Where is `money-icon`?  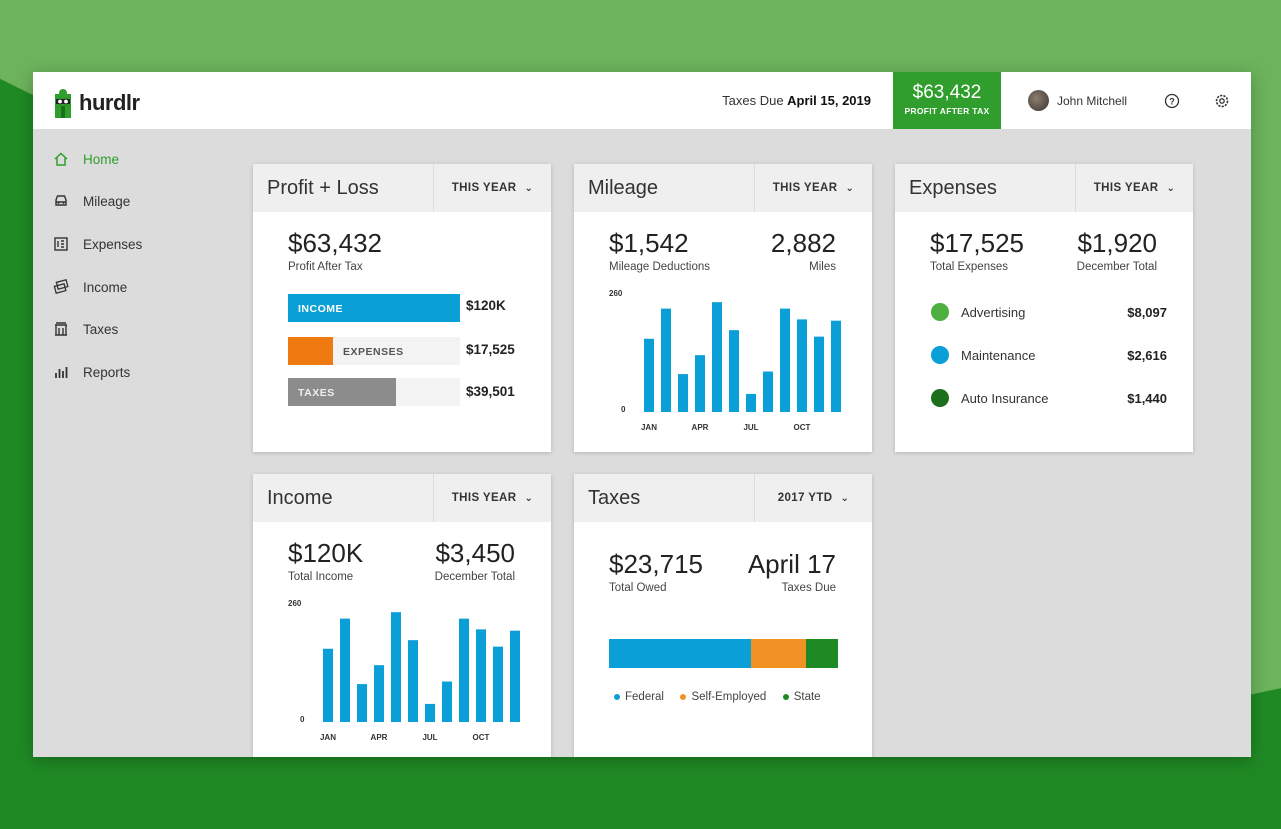
money-icon is located at coordinates (61, 286).